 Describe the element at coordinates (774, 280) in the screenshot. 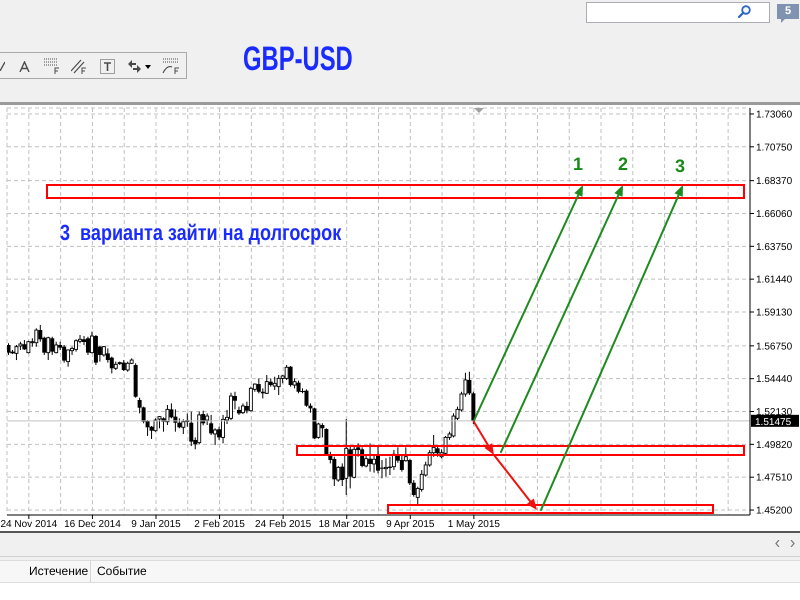

I see `y-tick-label: 1.61440` at that location.